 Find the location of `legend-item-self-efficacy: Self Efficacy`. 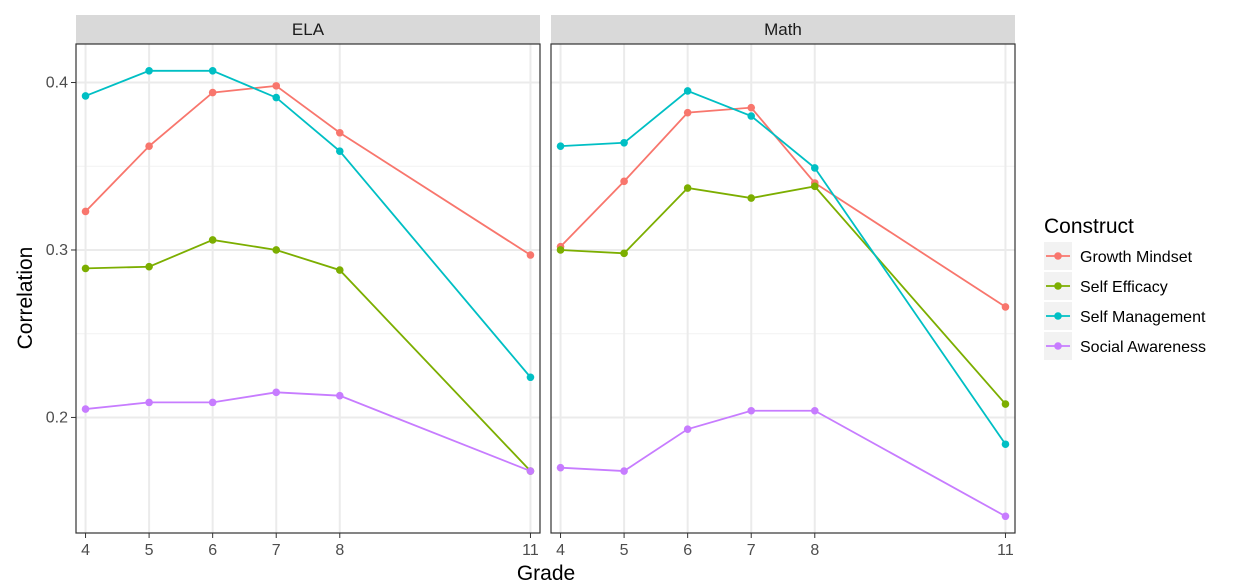

legend-item-self-efficacy: Self Efficacy is located at coordinates (1106, 286).